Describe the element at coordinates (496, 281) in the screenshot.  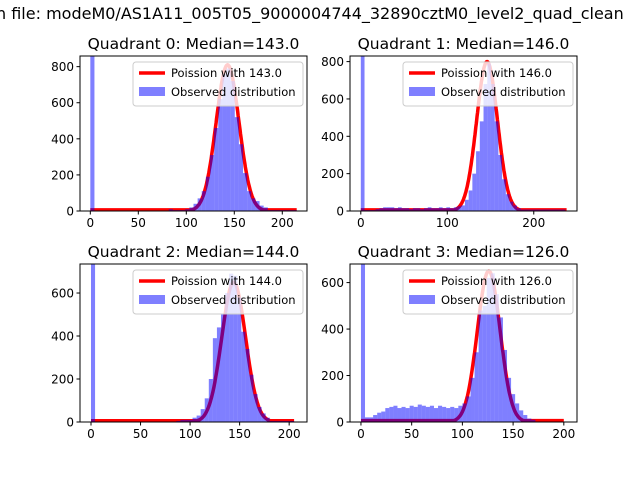
I see `legend-poisson-label: Poission with 126.0` at that location.